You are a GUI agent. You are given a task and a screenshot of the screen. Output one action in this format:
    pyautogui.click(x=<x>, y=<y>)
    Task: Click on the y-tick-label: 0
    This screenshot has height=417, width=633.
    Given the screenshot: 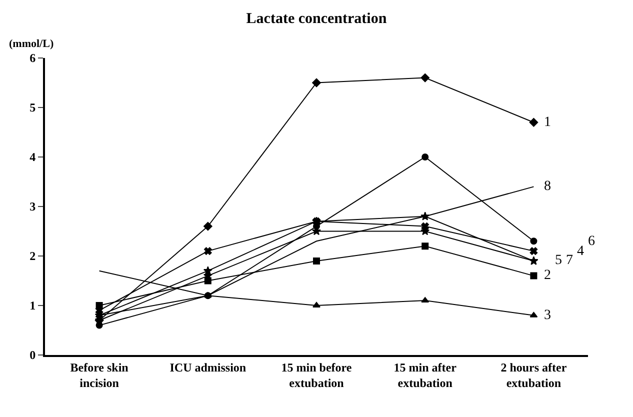 What is the action you would take?
    pyautogui.click(x=33, y=355)
    